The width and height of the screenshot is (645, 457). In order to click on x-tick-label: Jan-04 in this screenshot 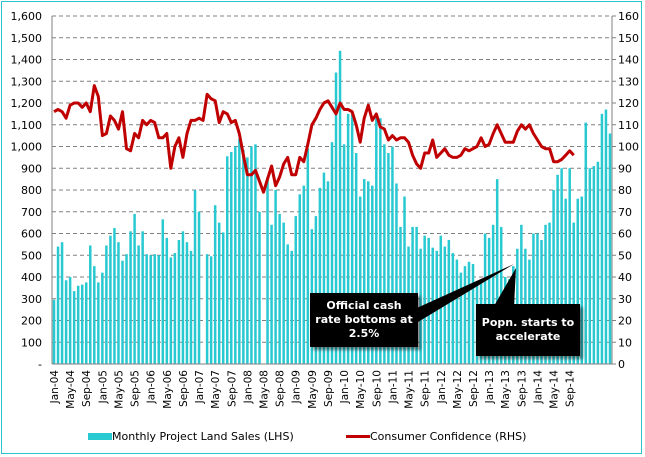, I will do `click(55, 387)`.